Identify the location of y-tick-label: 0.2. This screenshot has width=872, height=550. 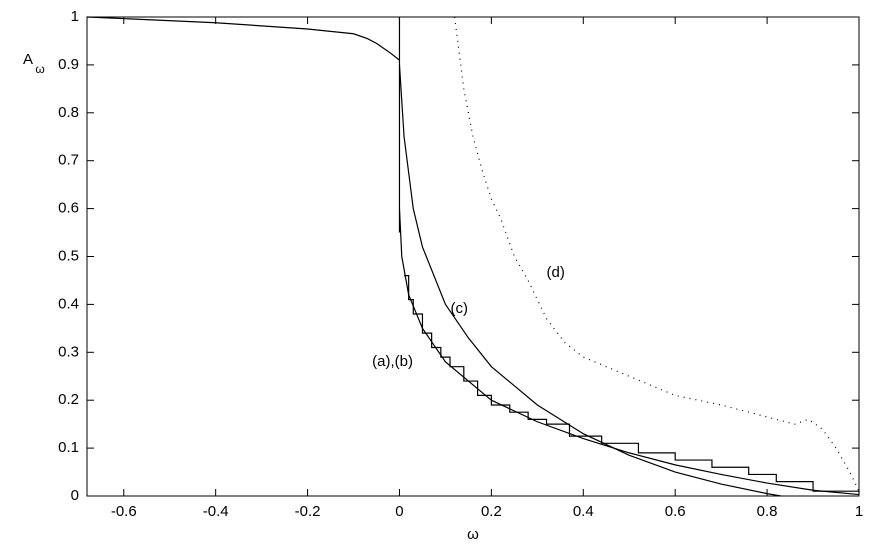
(68, 399).